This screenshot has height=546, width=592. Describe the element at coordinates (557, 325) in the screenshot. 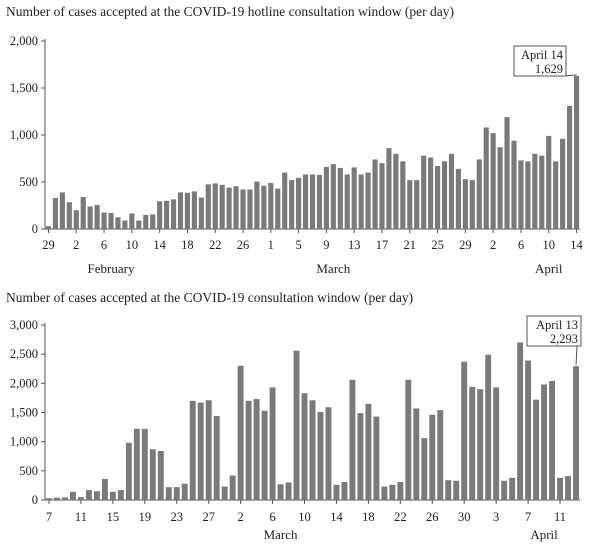

I see `callout-date: April 13` at that location.